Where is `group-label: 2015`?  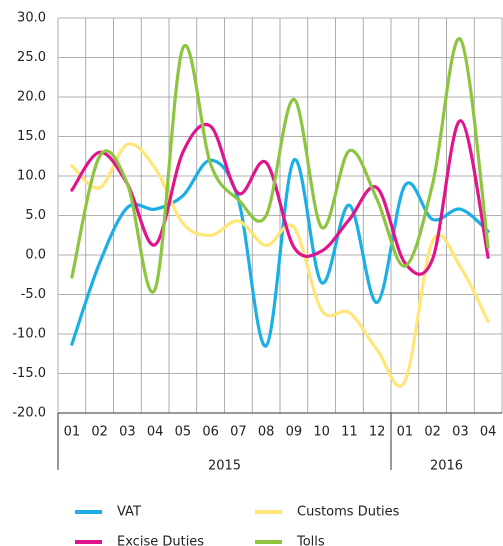 group-label: 2015 is located at coordinates (224, 466).